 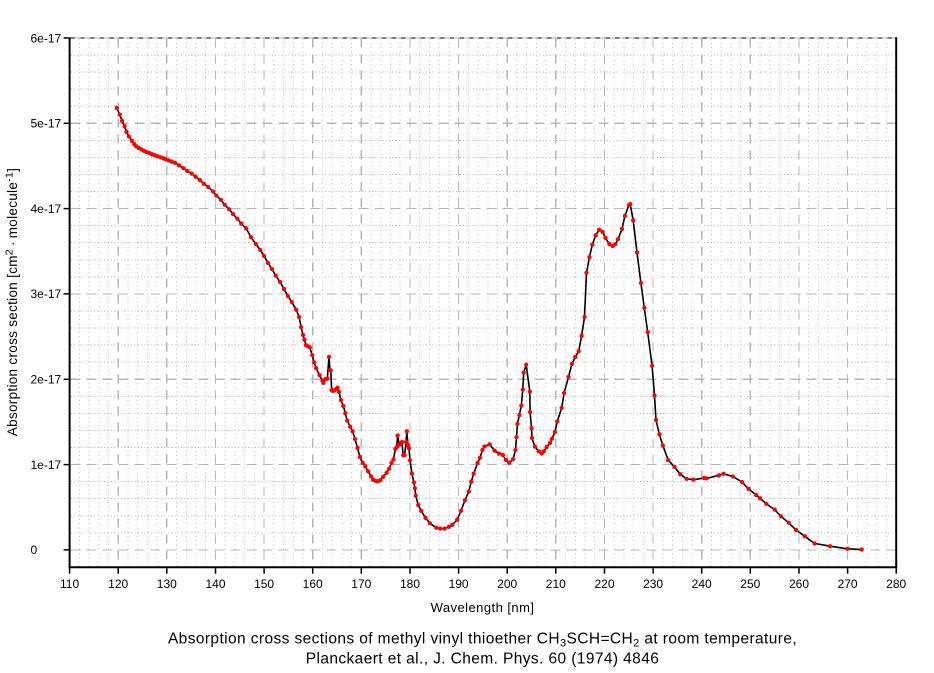 I want to click on svg-text: 120, so click(x=118, y=584).